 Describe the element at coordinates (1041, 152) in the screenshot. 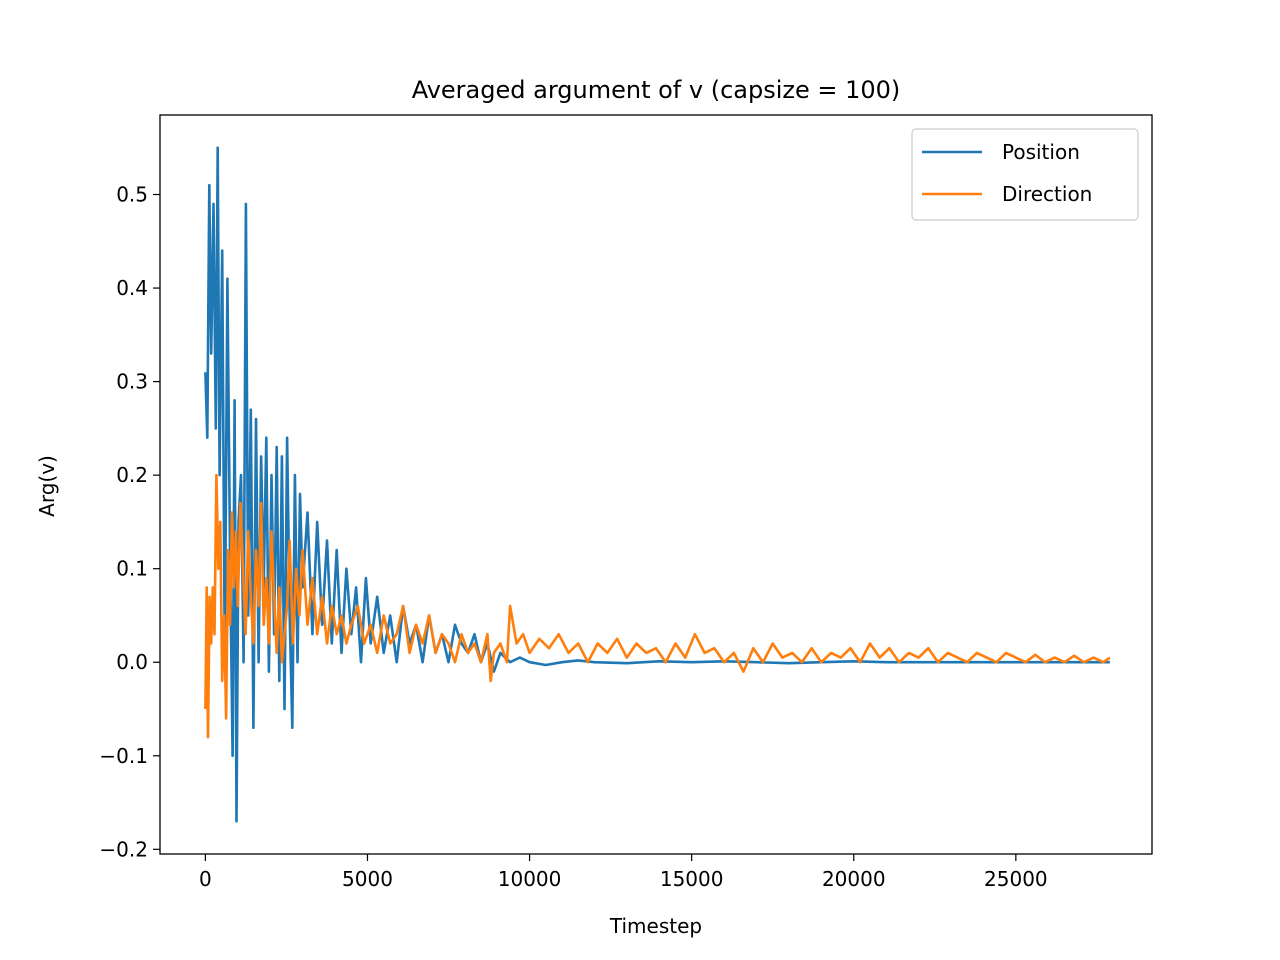

I see `legend-label-position: Position` at that location.